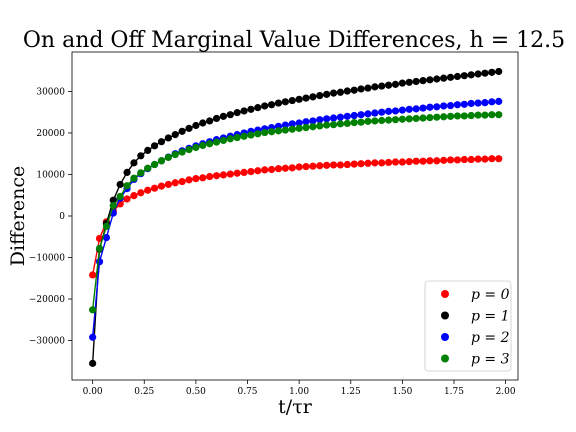 This screenshot has width=576, height=432. Describe the element at coordinates (468, 326) in the screenshot. I see `legend: p = 0p = 1p = 2p = 3` at that location.